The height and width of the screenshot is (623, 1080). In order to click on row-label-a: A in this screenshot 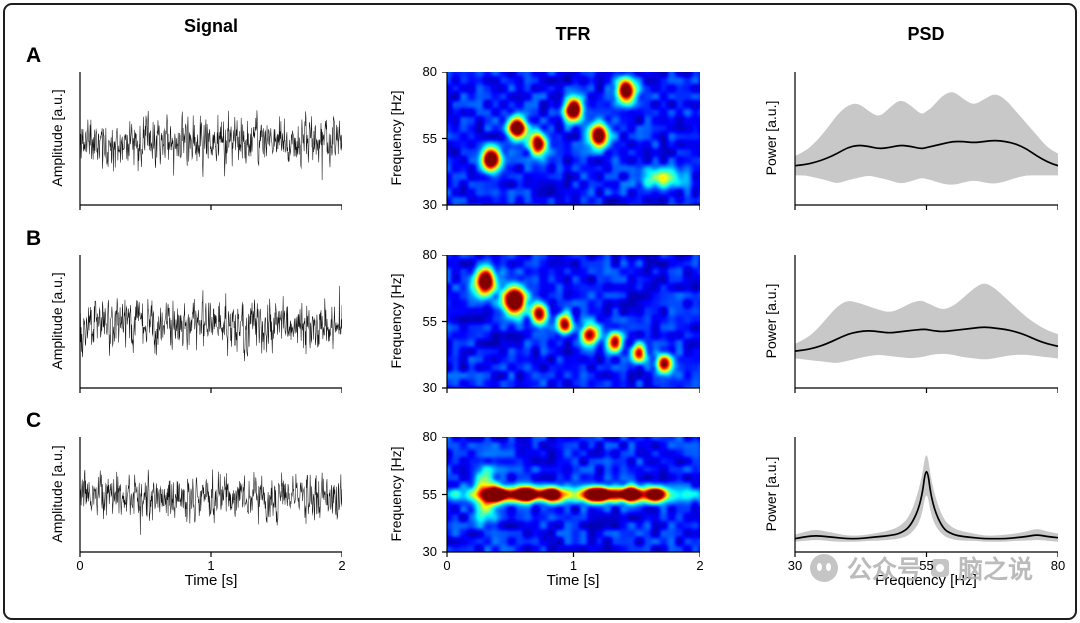, I will do `click(34, 55)`.